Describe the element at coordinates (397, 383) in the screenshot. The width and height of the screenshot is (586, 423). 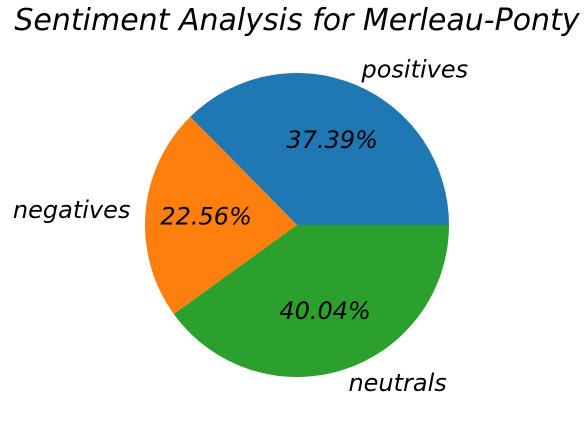
I see `slice-label-neutrals: neutrals` at that location.